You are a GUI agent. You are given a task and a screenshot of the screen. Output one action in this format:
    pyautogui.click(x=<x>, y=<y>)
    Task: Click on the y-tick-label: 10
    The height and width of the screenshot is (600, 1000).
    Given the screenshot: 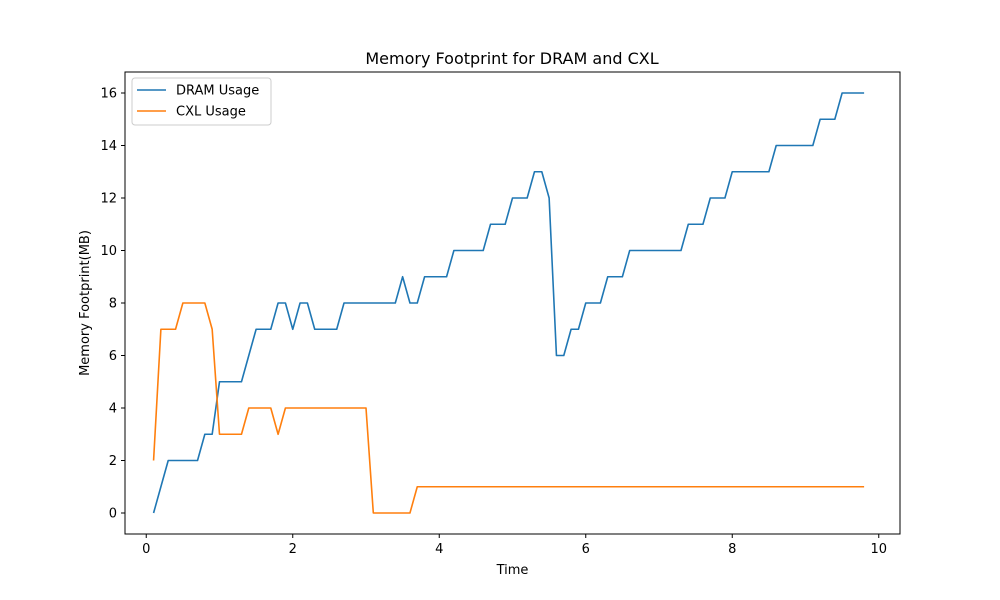 What is the action you would take?
    pyautogui.click(x=108, y=251)
    